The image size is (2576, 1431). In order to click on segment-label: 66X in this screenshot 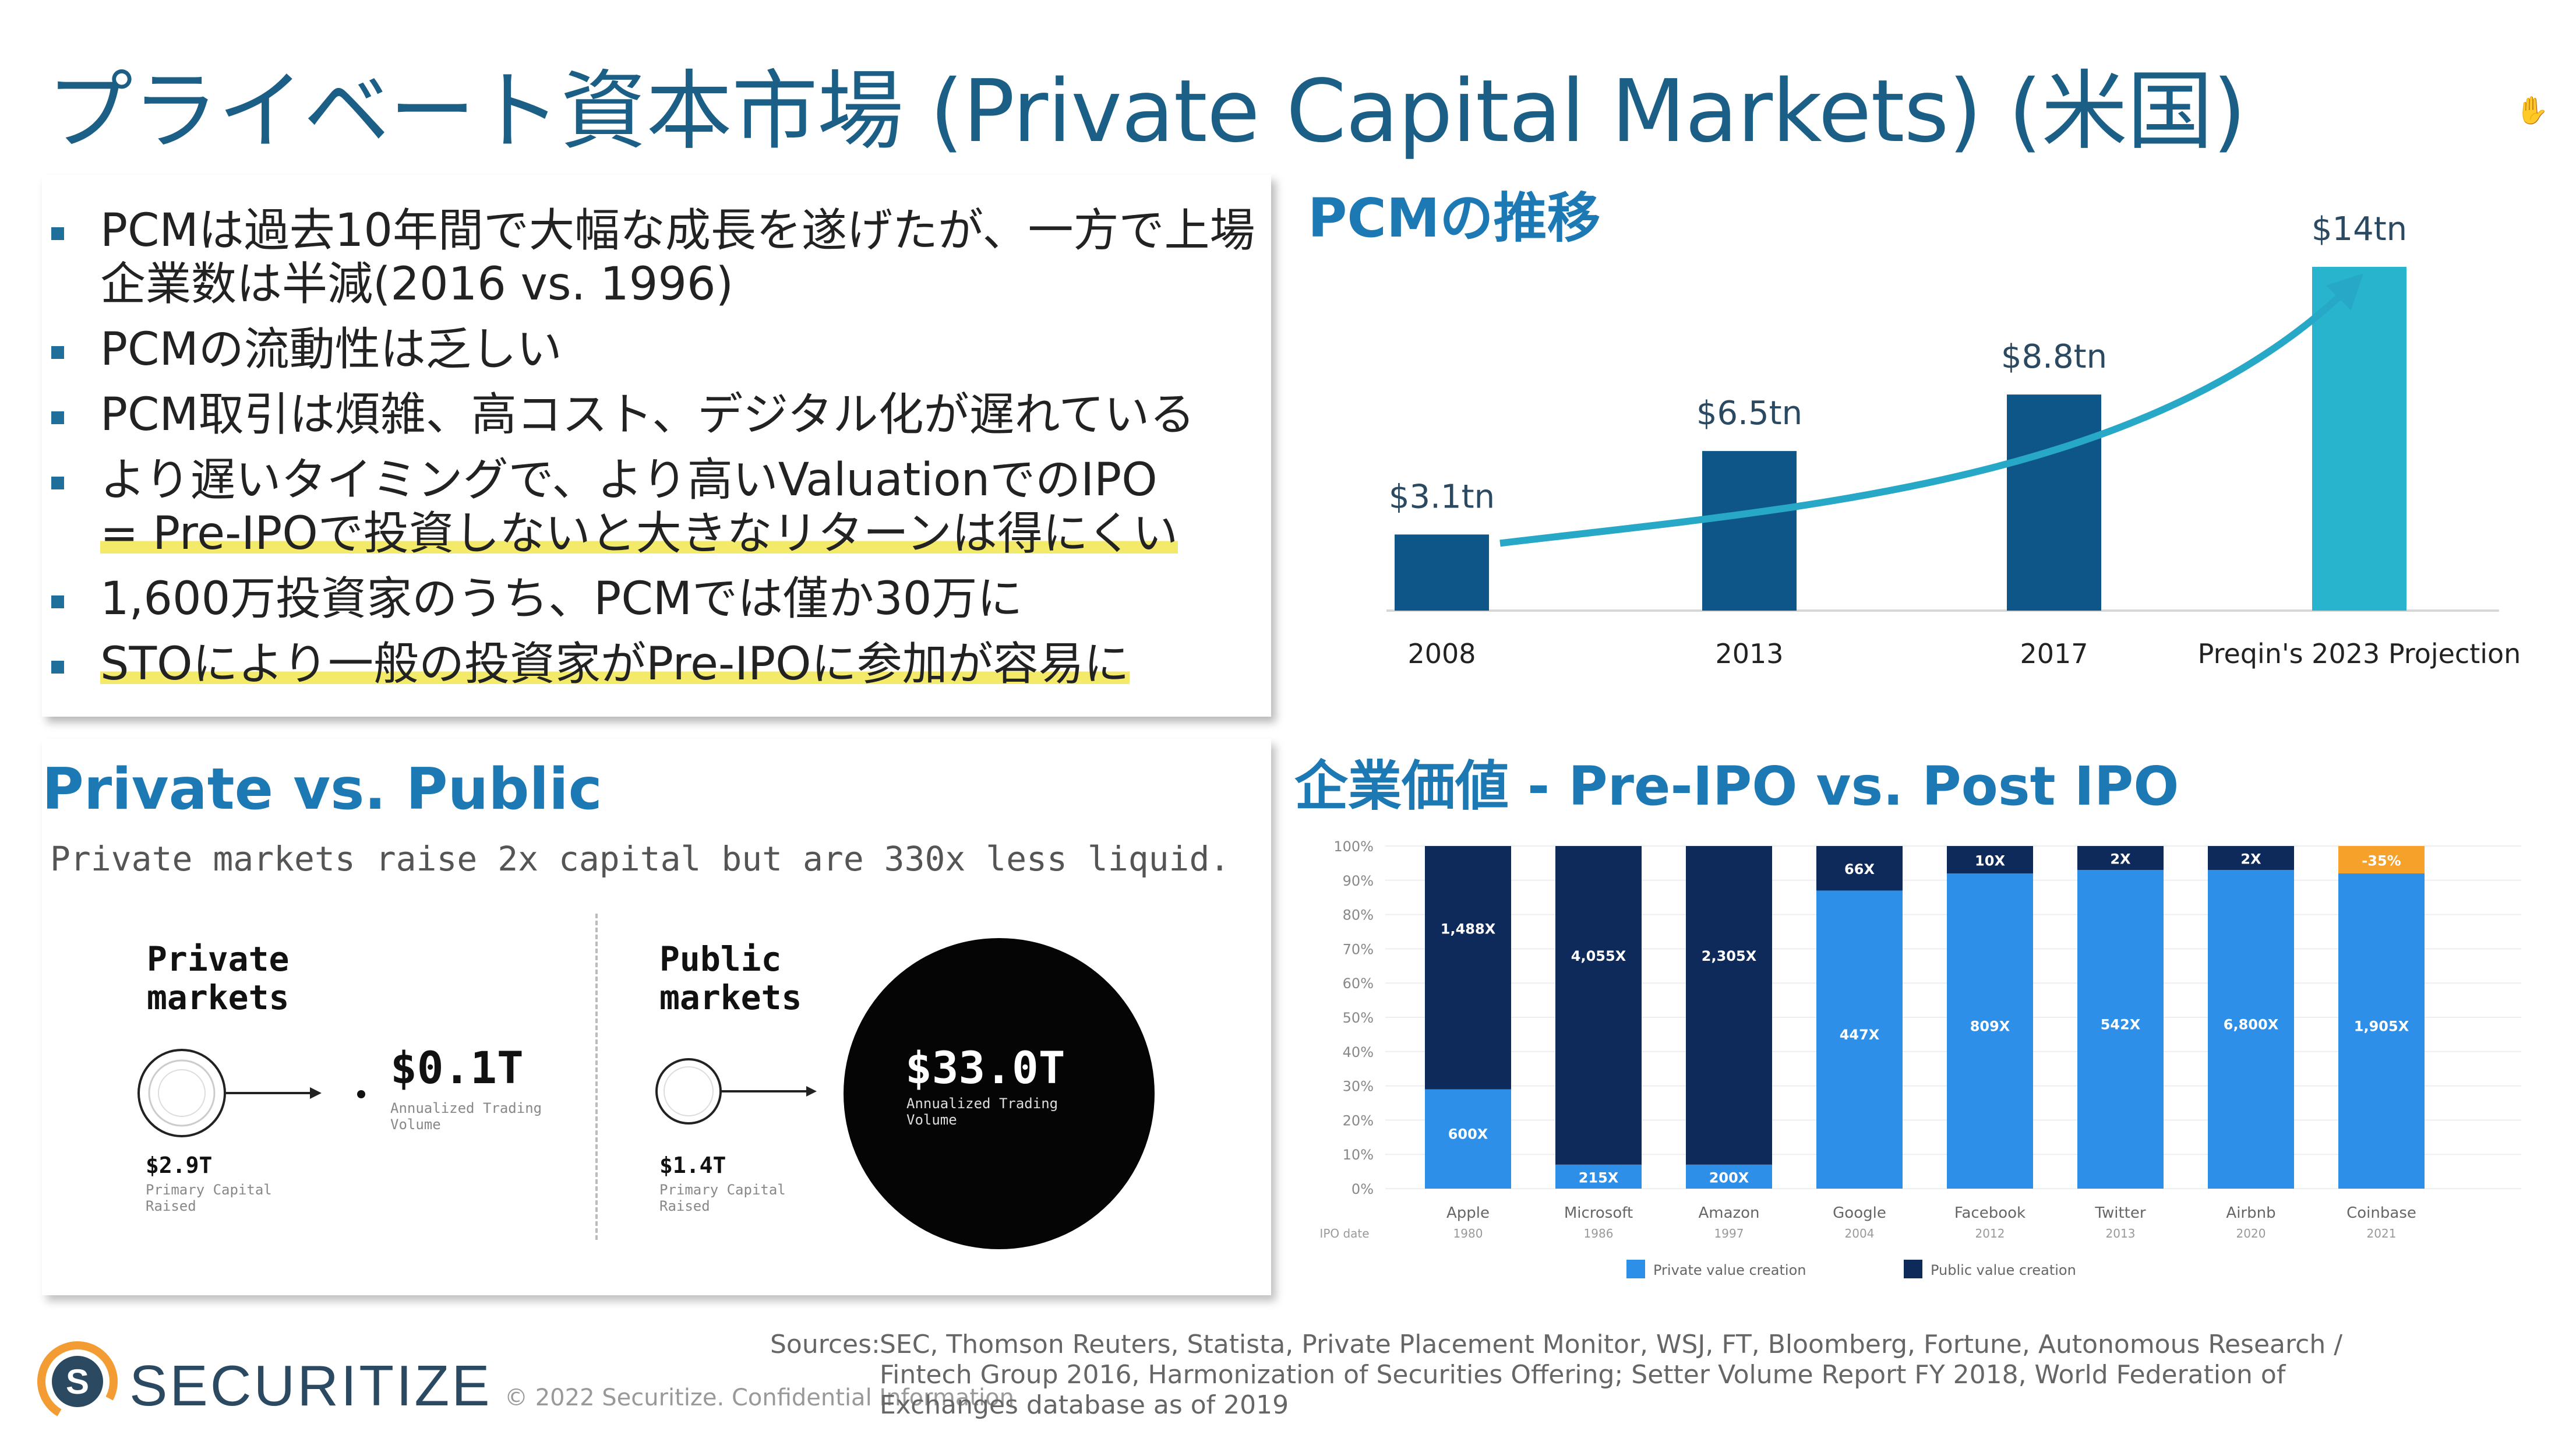, I will do `click(1860, 869)`.